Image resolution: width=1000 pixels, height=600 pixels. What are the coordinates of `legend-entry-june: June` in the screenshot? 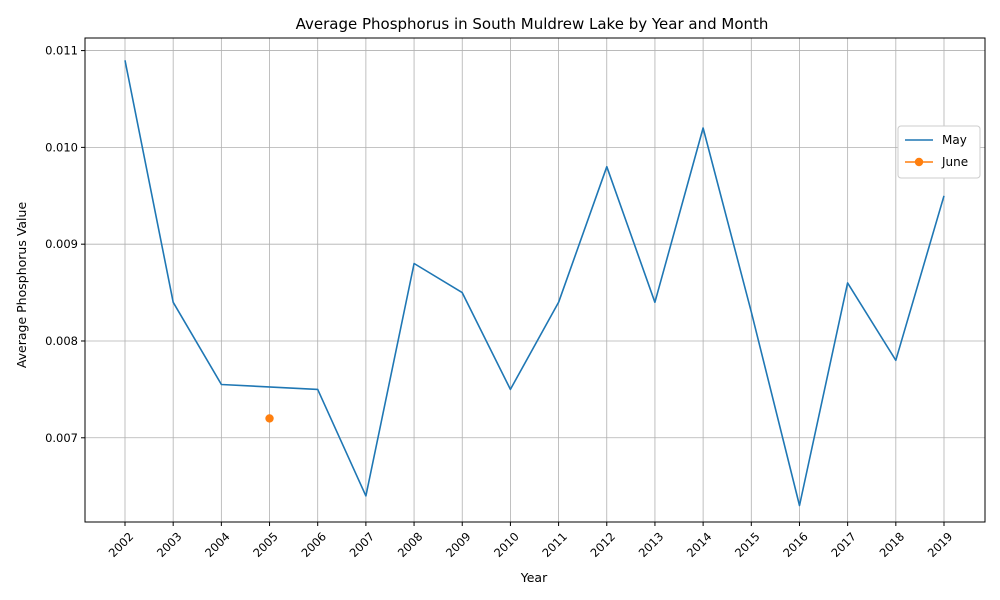 It's located at (936, 162).